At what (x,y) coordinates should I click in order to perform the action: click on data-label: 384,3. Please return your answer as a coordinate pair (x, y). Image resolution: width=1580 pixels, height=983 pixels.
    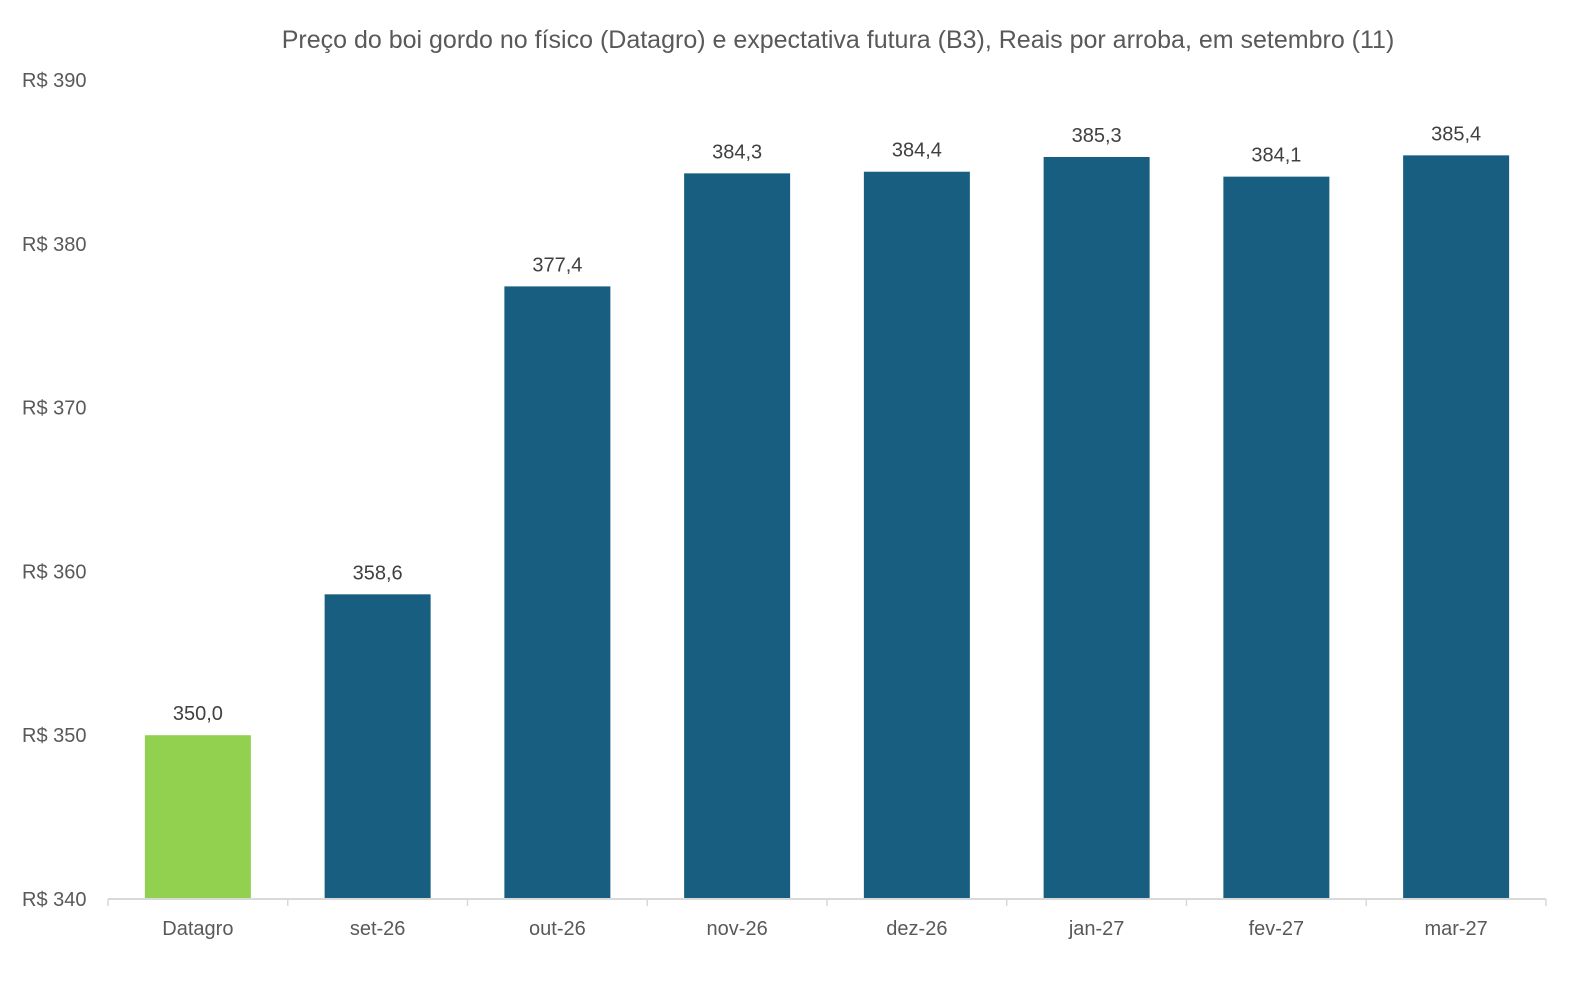
    Looking at the image, I should click on (737, 152).